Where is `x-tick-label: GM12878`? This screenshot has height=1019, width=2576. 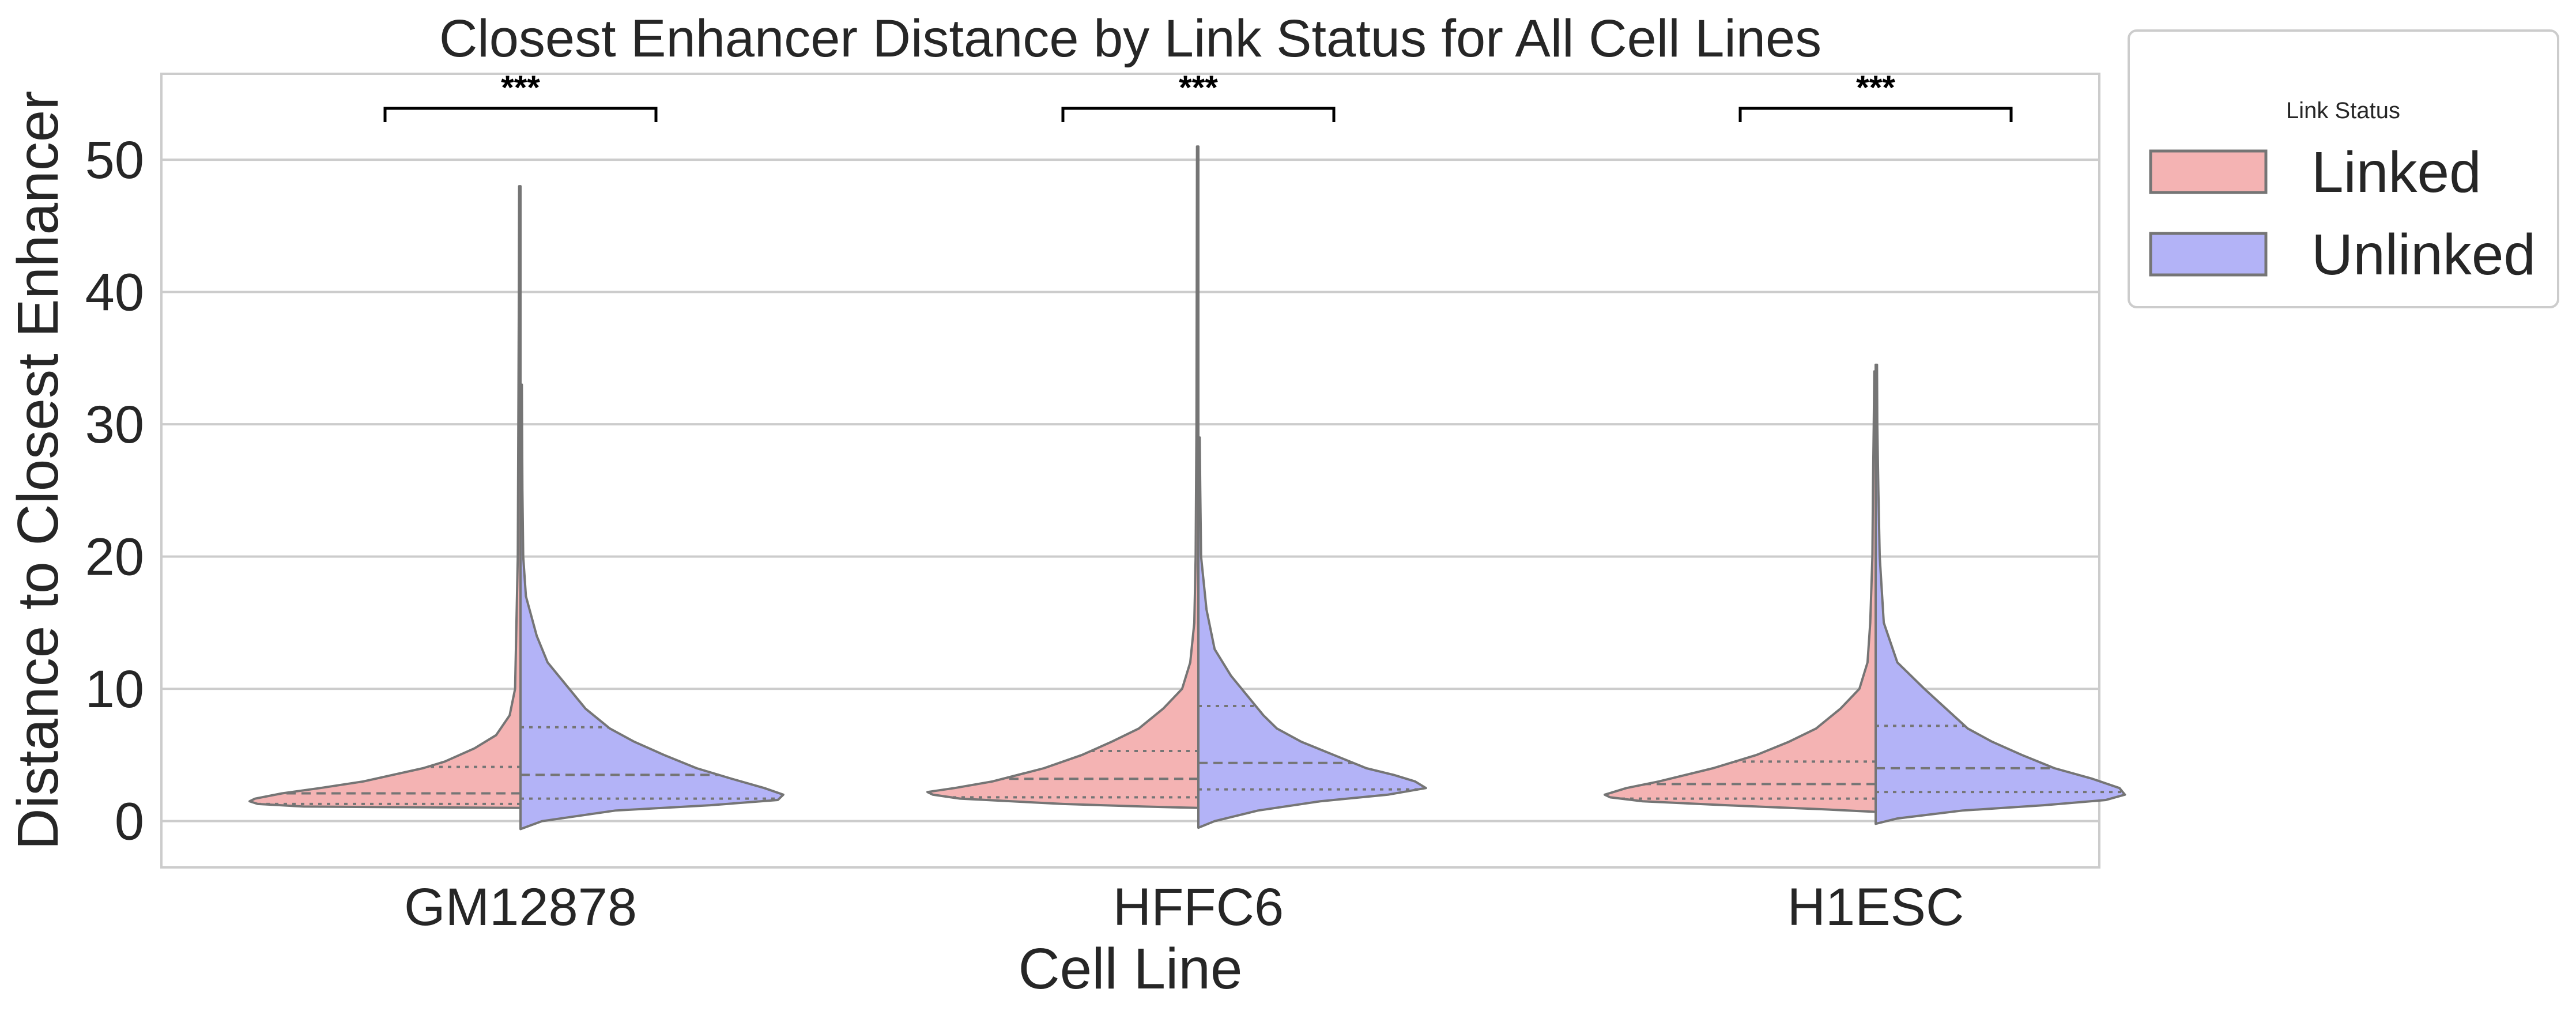
x-tick-label: GM12878 is located at coordinates (520, 907).